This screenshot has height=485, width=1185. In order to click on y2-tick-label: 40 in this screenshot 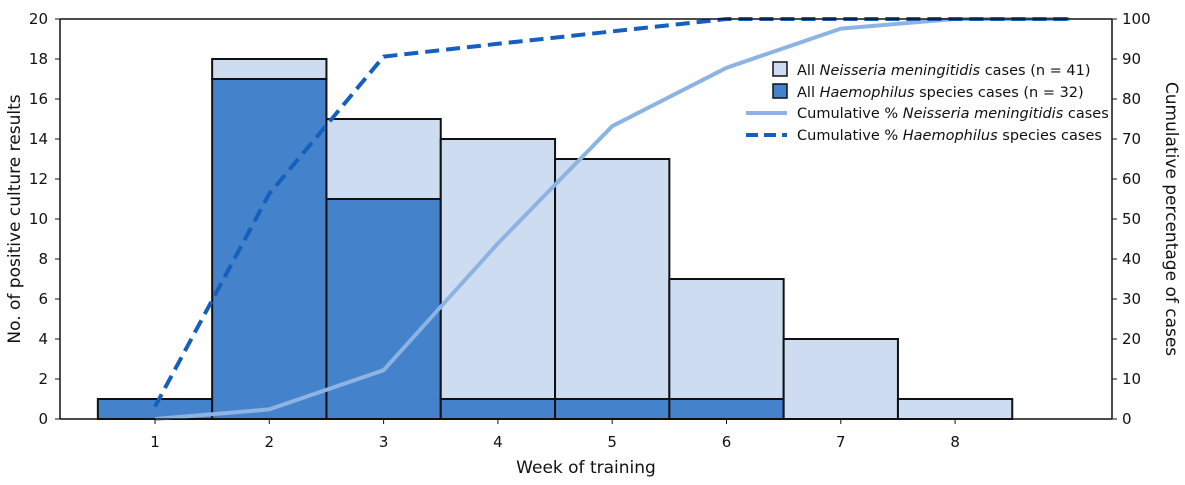, I will do `click(1131, 259)`.